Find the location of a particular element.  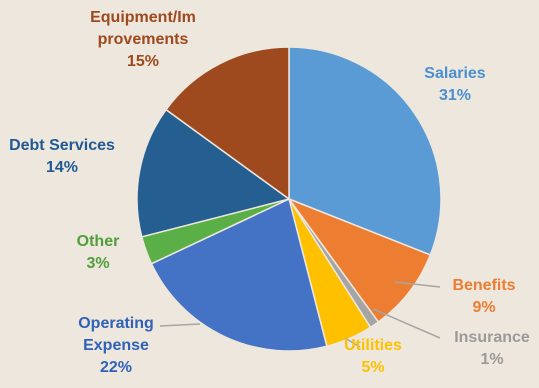

slice-label-utilities: Utilities 5% is located at coordinates (373, 356).